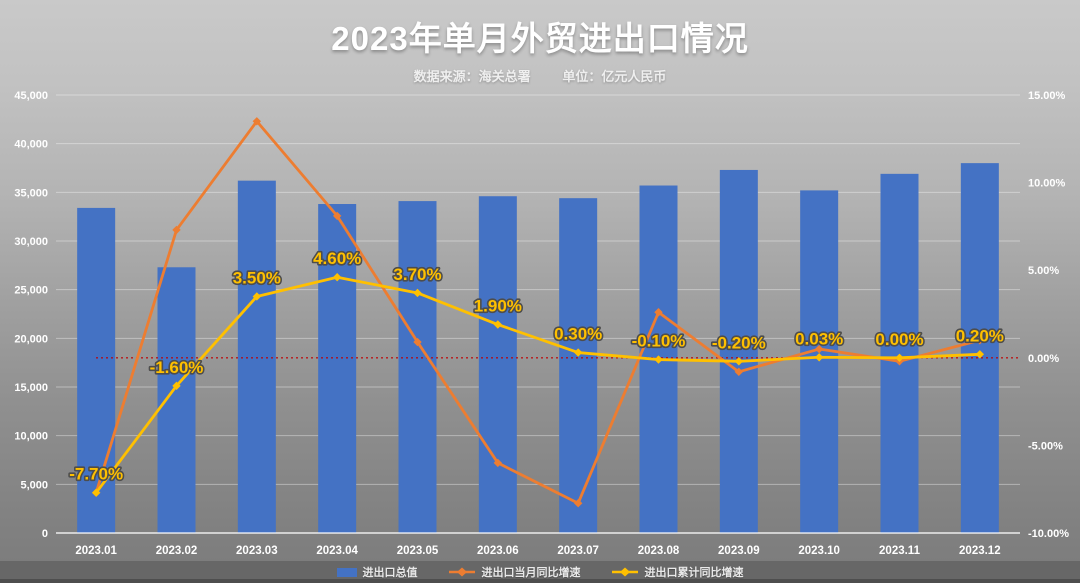  What do you see at coordinates (614, 76) in the screenshot?
I see `unit-label: 单位：亿元人民币` at bounding box center [614, 76].